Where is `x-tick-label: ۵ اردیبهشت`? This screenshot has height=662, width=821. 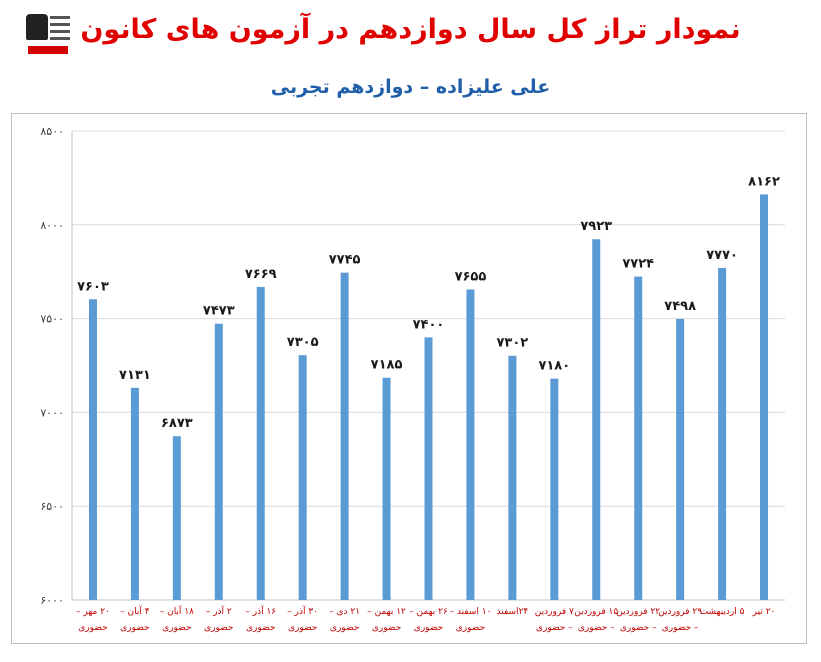
x-tick-label: ۵ اردیبهشت is located at coordinates (722, 612).